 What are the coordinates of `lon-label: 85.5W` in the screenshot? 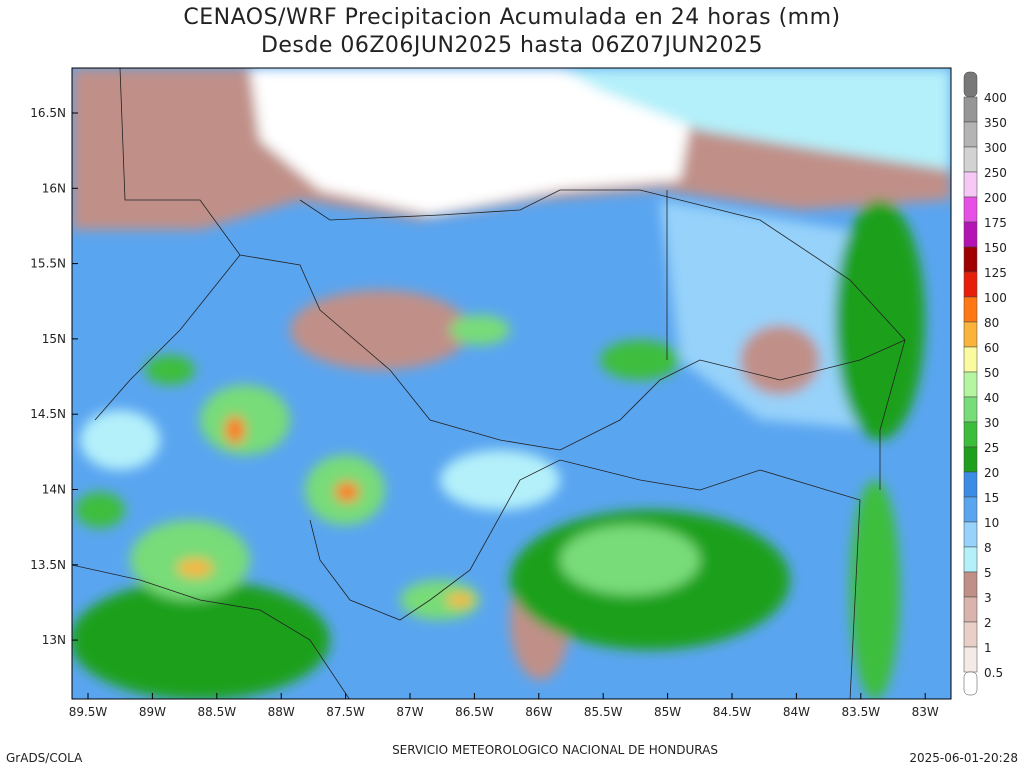 It's located at (603, 712).